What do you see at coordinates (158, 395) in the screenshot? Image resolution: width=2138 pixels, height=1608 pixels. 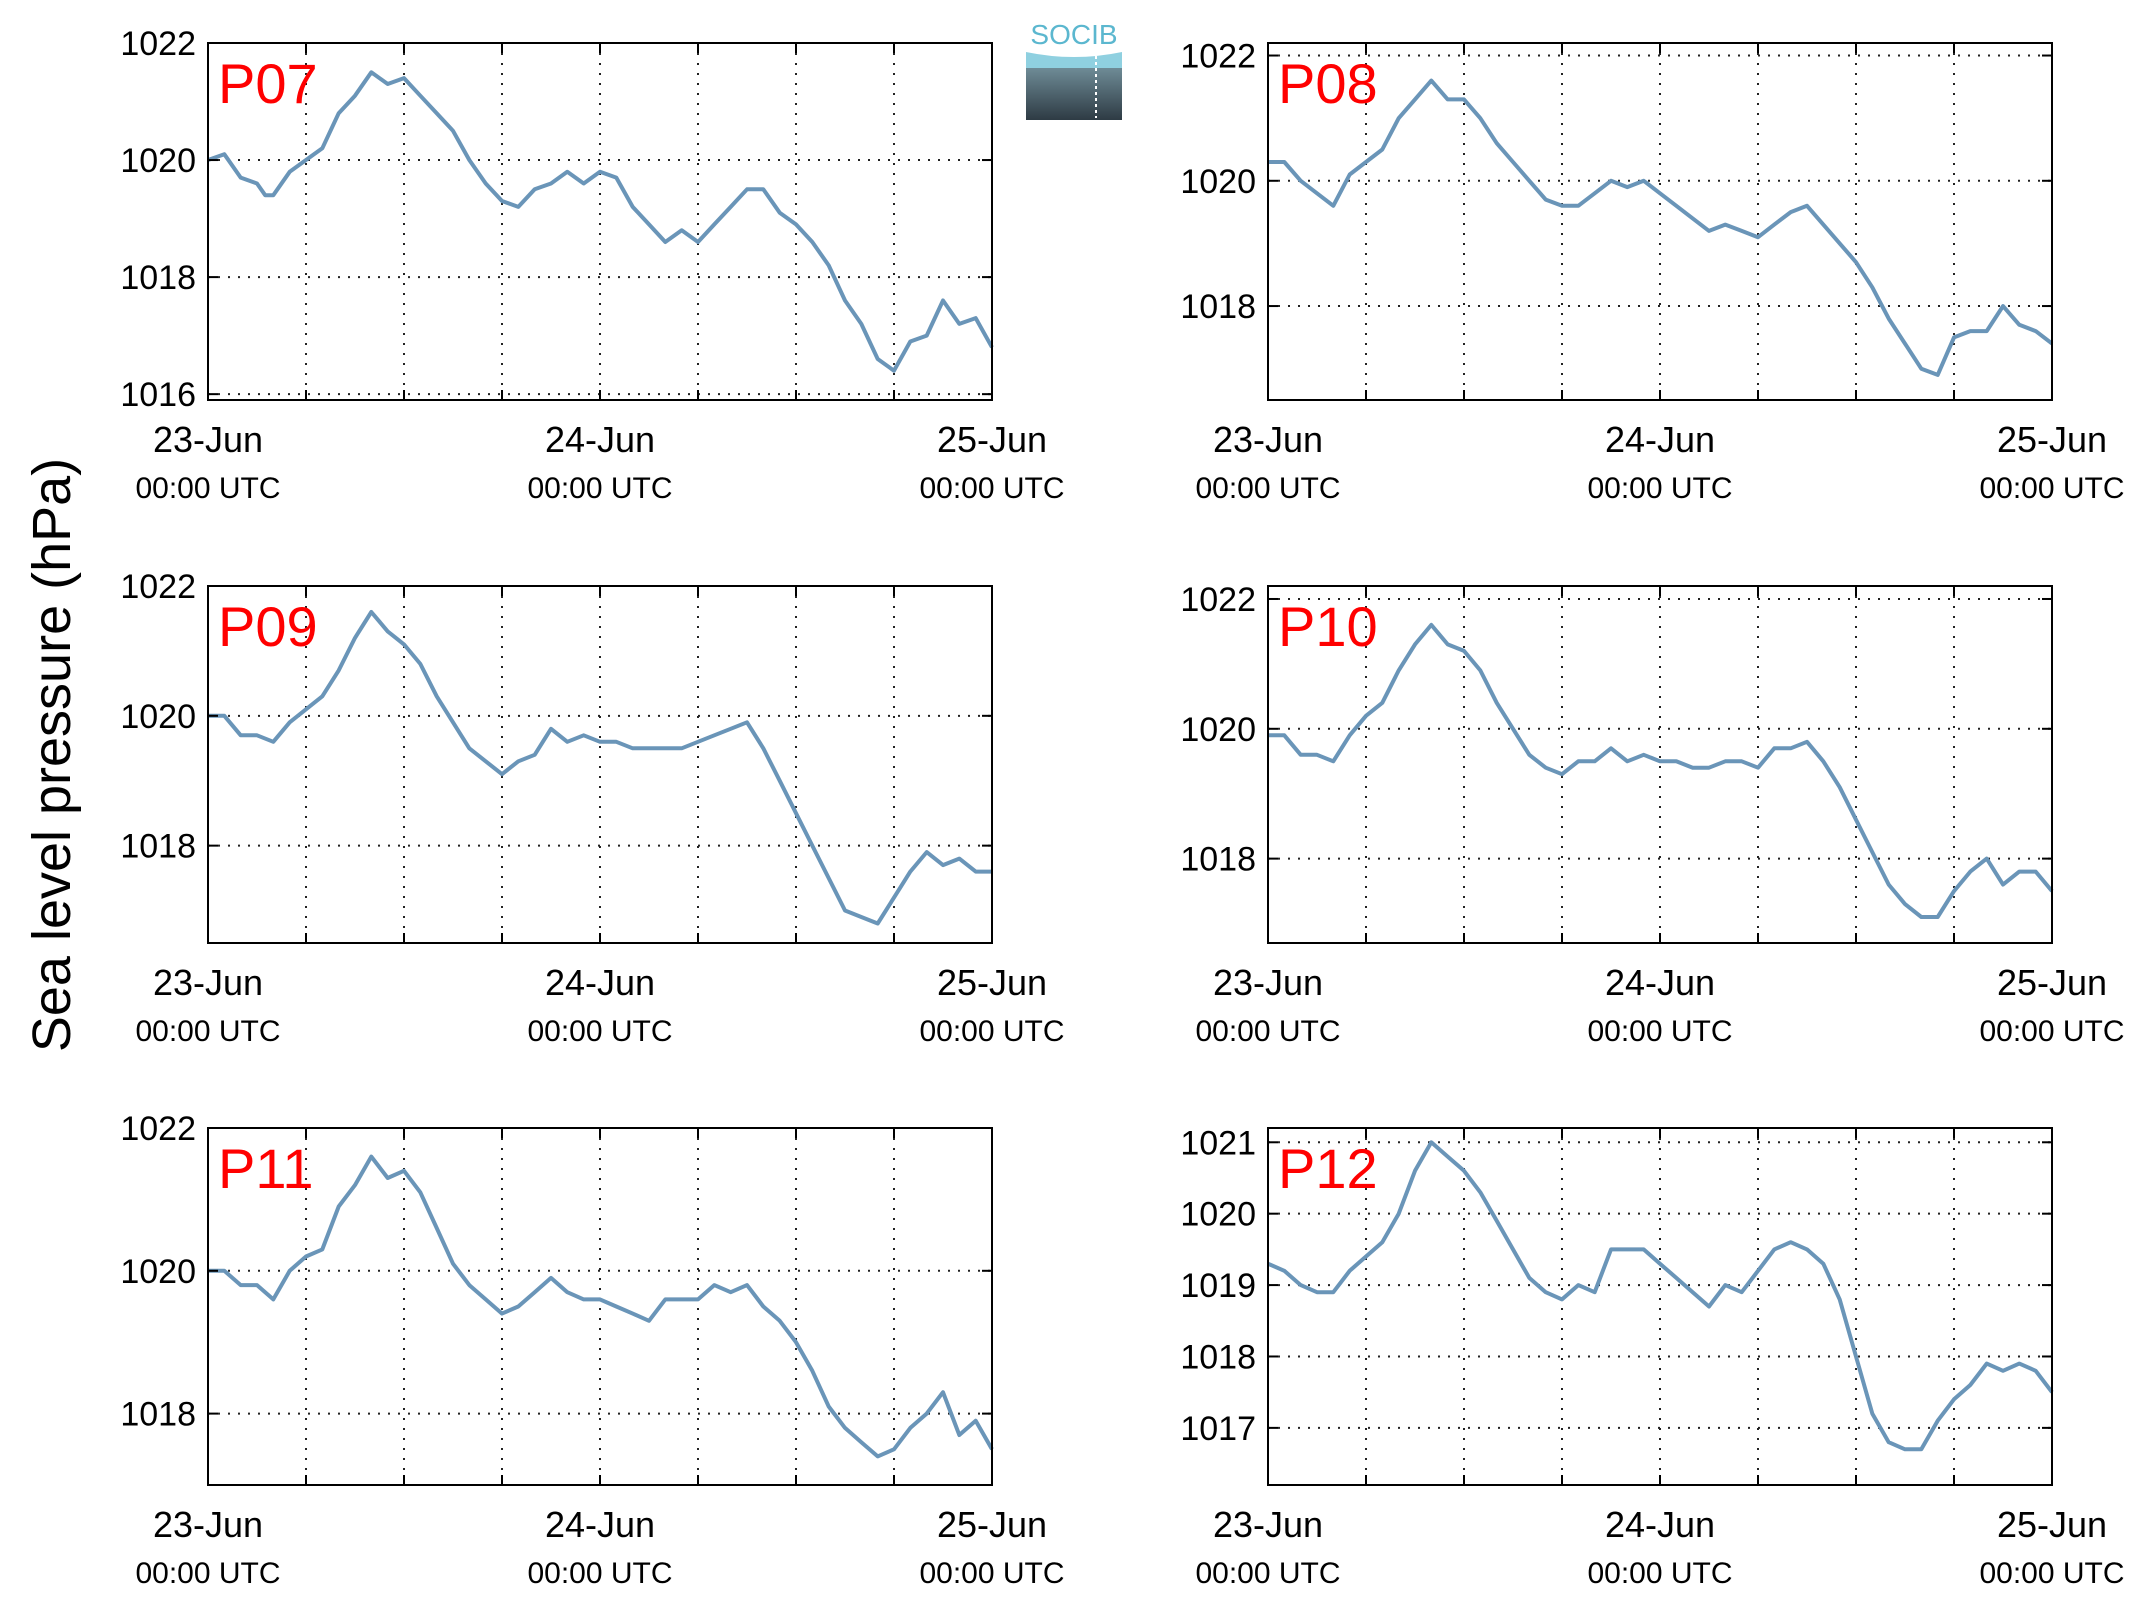 I see `y-tick-label: 1016` at bounding box center [158, 395].